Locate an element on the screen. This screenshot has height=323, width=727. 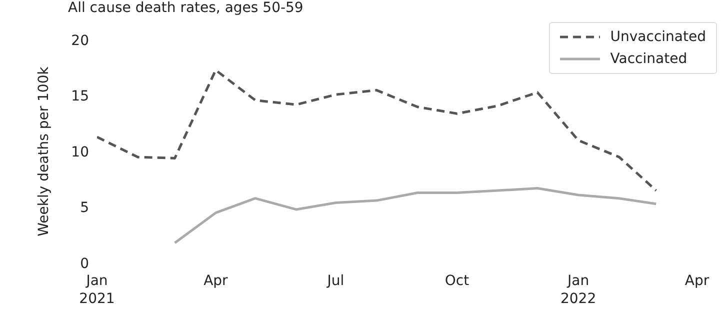
x-tick-label: Jan 2021 is located at coordinates (97, 290).